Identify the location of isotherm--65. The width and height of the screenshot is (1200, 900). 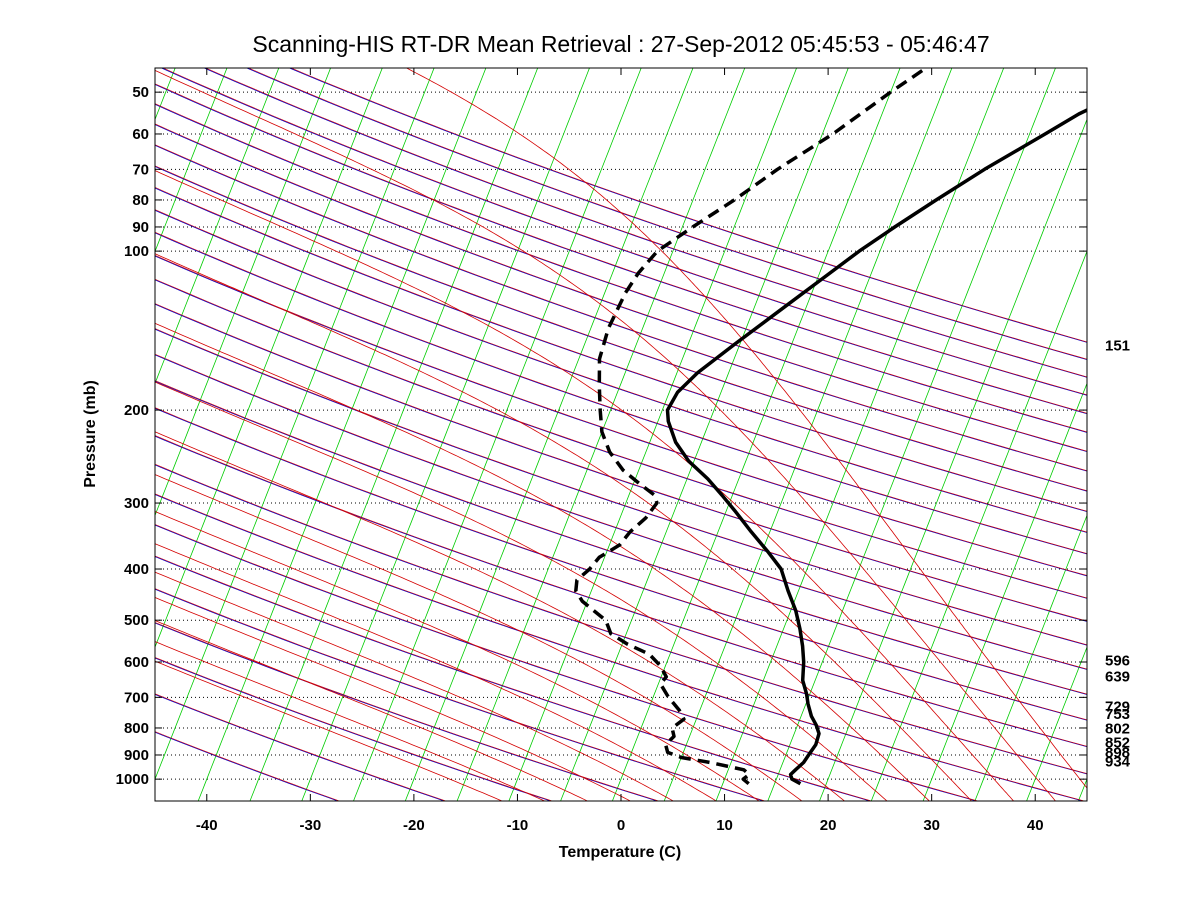
(191, 160).